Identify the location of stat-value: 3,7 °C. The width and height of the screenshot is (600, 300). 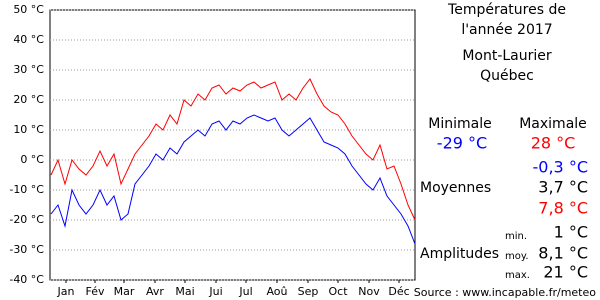
(563, 187).